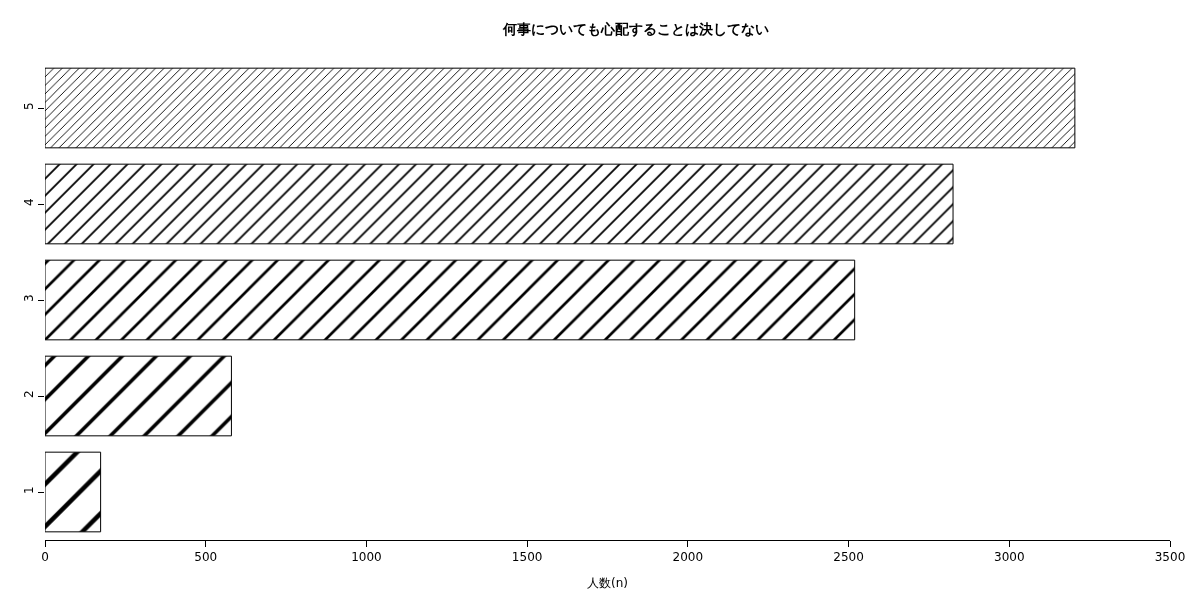 The width and height of the screenshot is (1200, 600). Describe the element at coordinates (1170, 557) in the screenshot. I see `x-tick-label: 3500` at that location.